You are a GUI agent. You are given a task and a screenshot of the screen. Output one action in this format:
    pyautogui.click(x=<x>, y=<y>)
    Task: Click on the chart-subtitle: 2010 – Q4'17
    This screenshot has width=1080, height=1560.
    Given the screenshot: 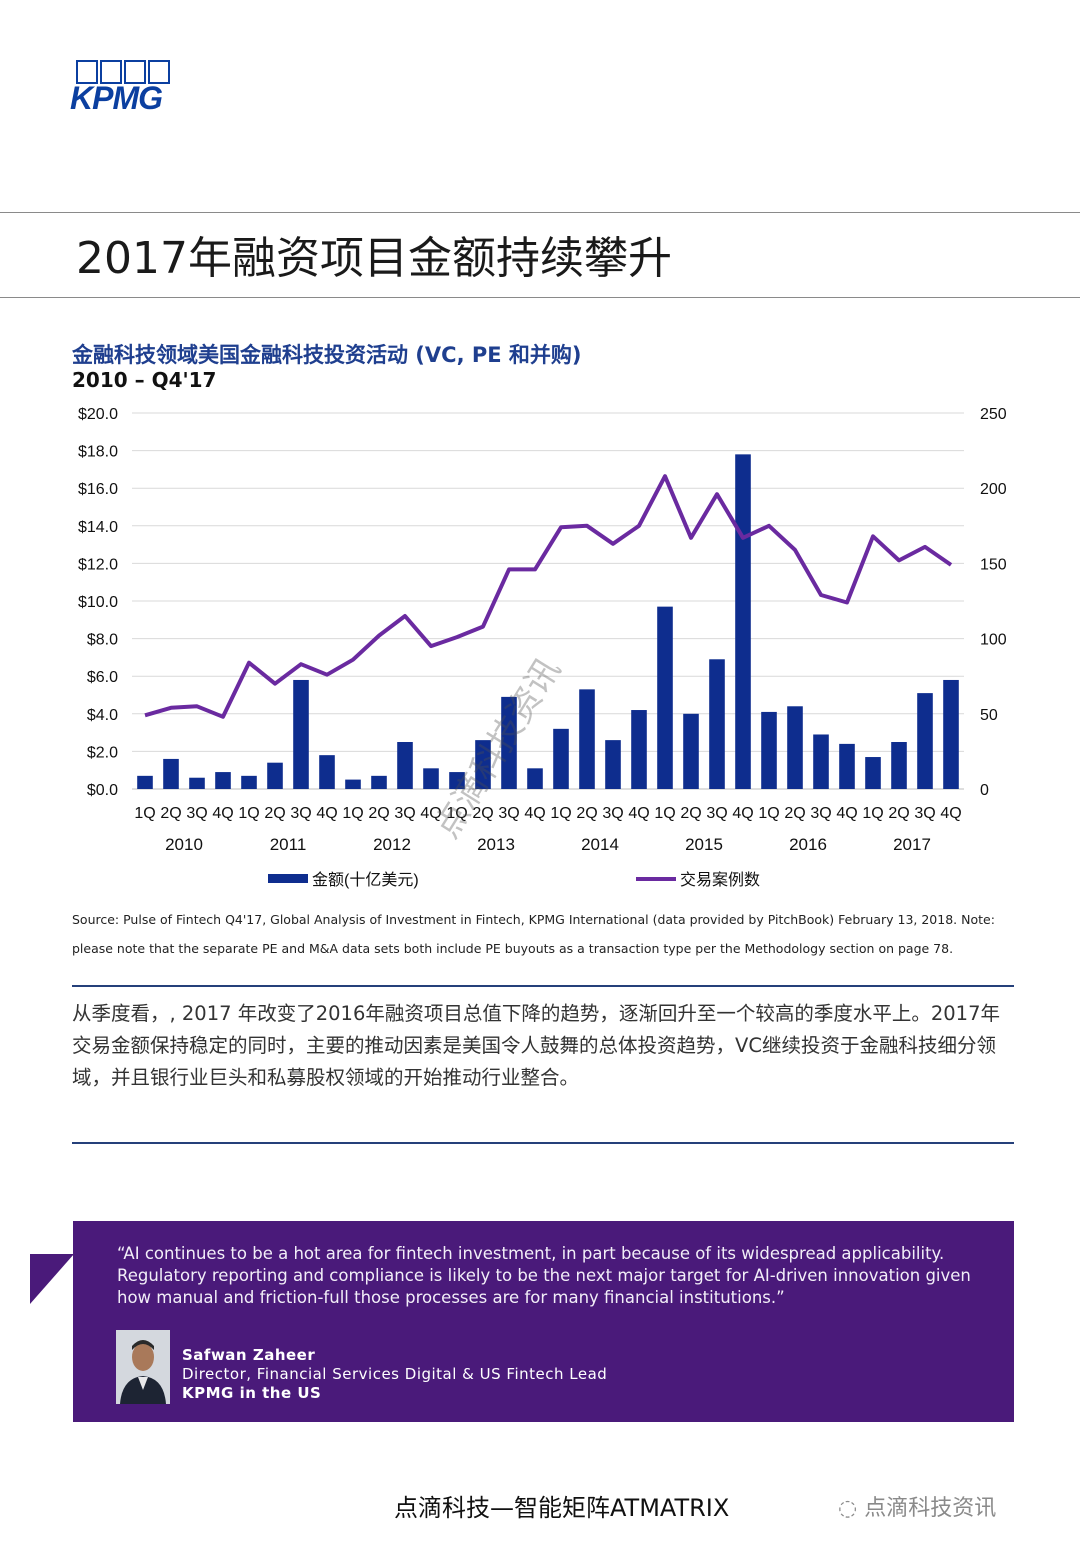 What is the action you would take?
    pyautogui.click(x=144, y=380)
    